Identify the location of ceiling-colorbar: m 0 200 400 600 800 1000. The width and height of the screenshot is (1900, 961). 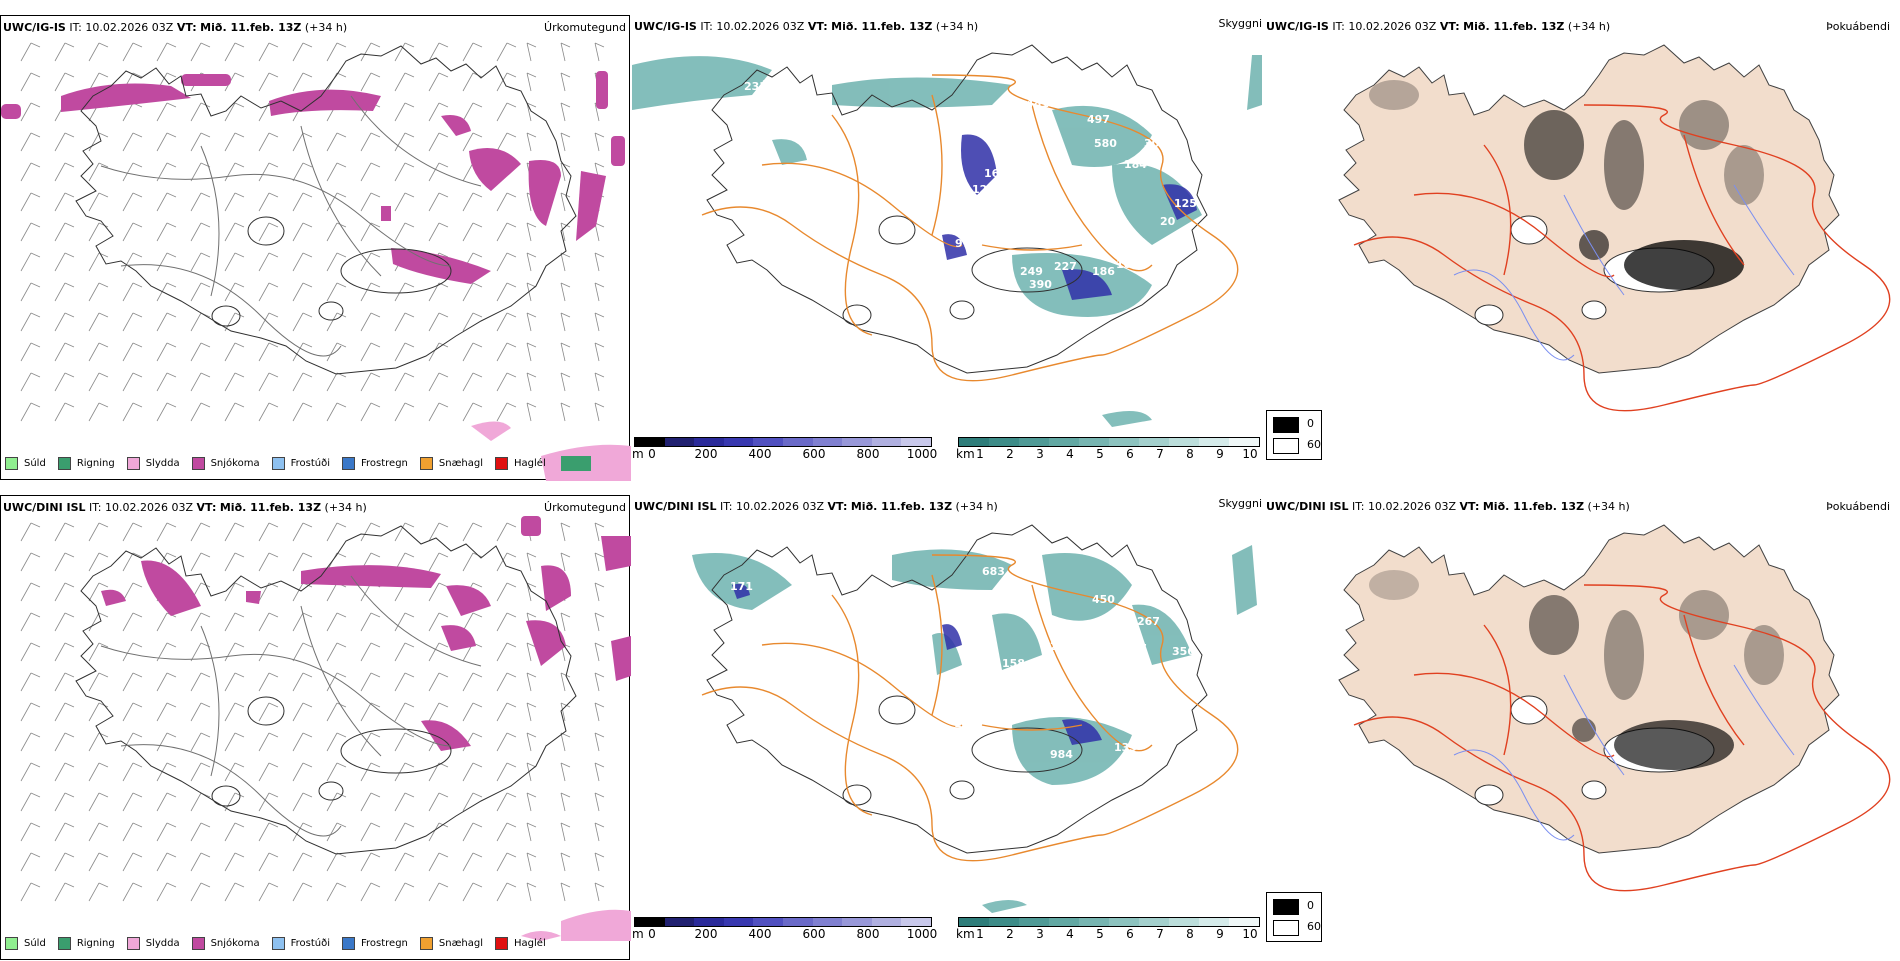
(784, 937).